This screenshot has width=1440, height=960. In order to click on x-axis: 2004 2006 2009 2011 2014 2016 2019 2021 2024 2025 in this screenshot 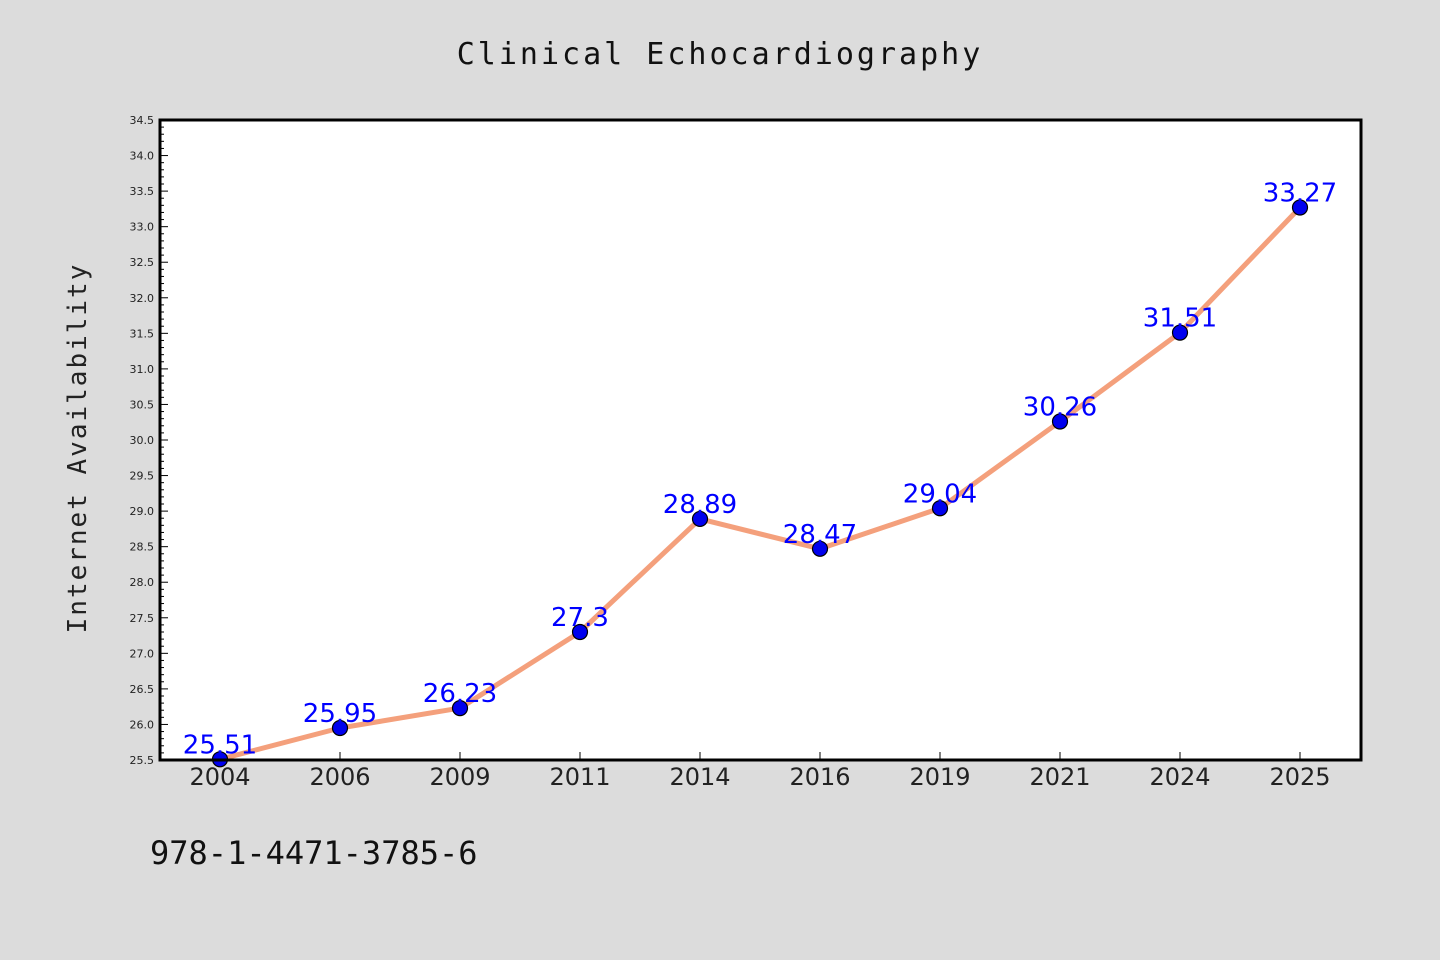, I will do `click(760, 771)`.